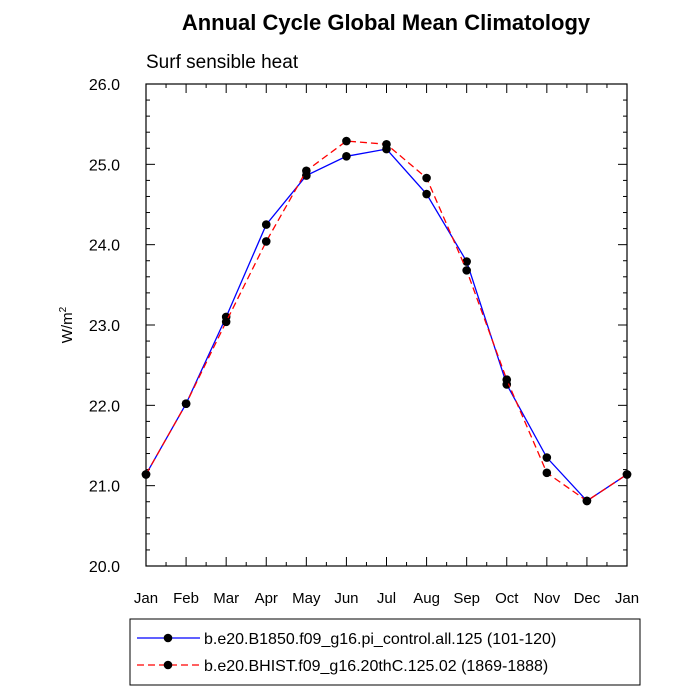 The width and height of the screenshot is (700, 700). What do you see at coordinates (587, 598) in the screenshot?
I see `x-tick-label: Dec` at bounding box center [587, 598].